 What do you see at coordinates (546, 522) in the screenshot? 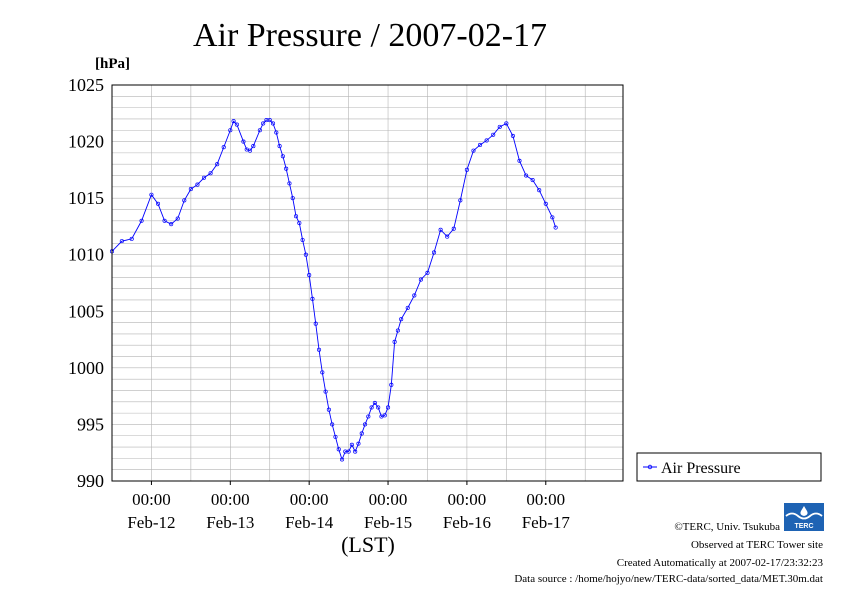
I see `x-tick-label-date: Feb-17` at bounding box center [546, 522].